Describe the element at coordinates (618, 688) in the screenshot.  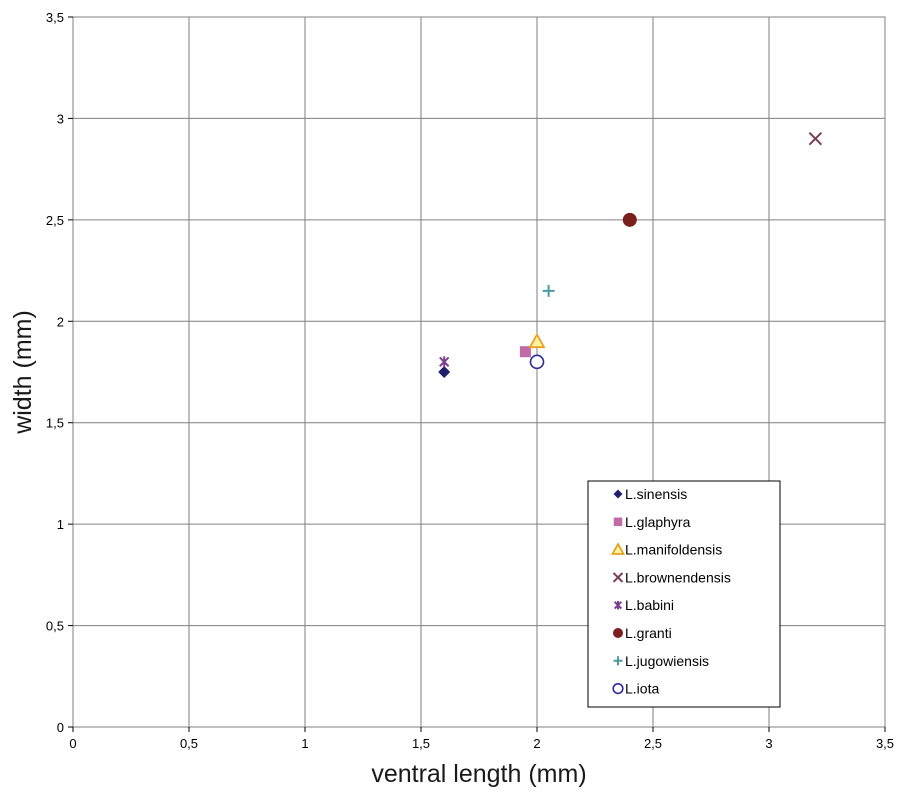
I see `marker-l-iota-legend` at that location.